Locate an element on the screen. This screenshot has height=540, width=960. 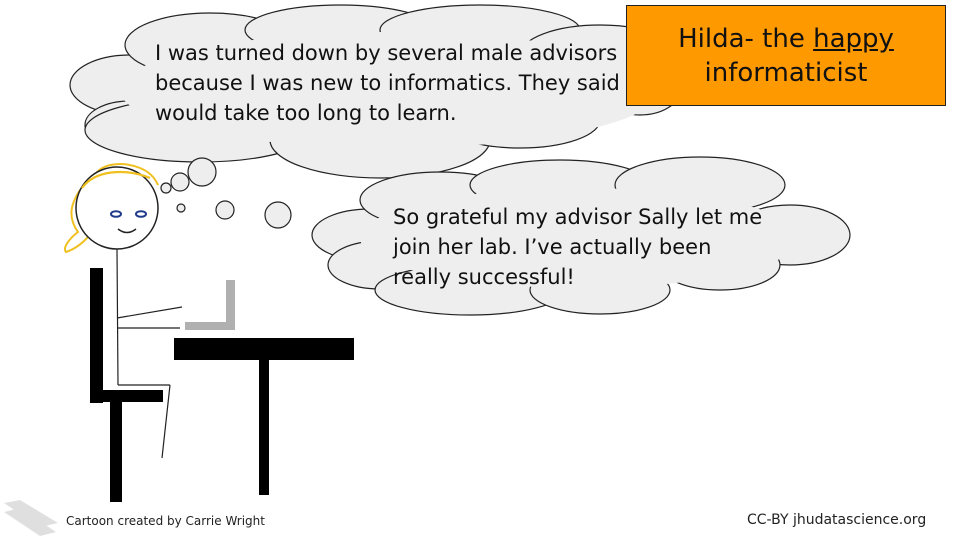
speech-cloud-core is located at coordinates (580, 238).